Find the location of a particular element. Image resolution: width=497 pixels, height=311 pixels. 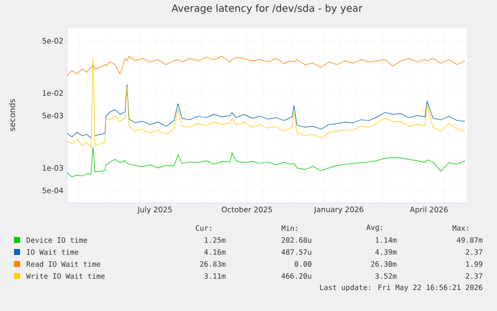

chart-title: Average latency for /dev/sda - by year is located at coordinates (267, 9).